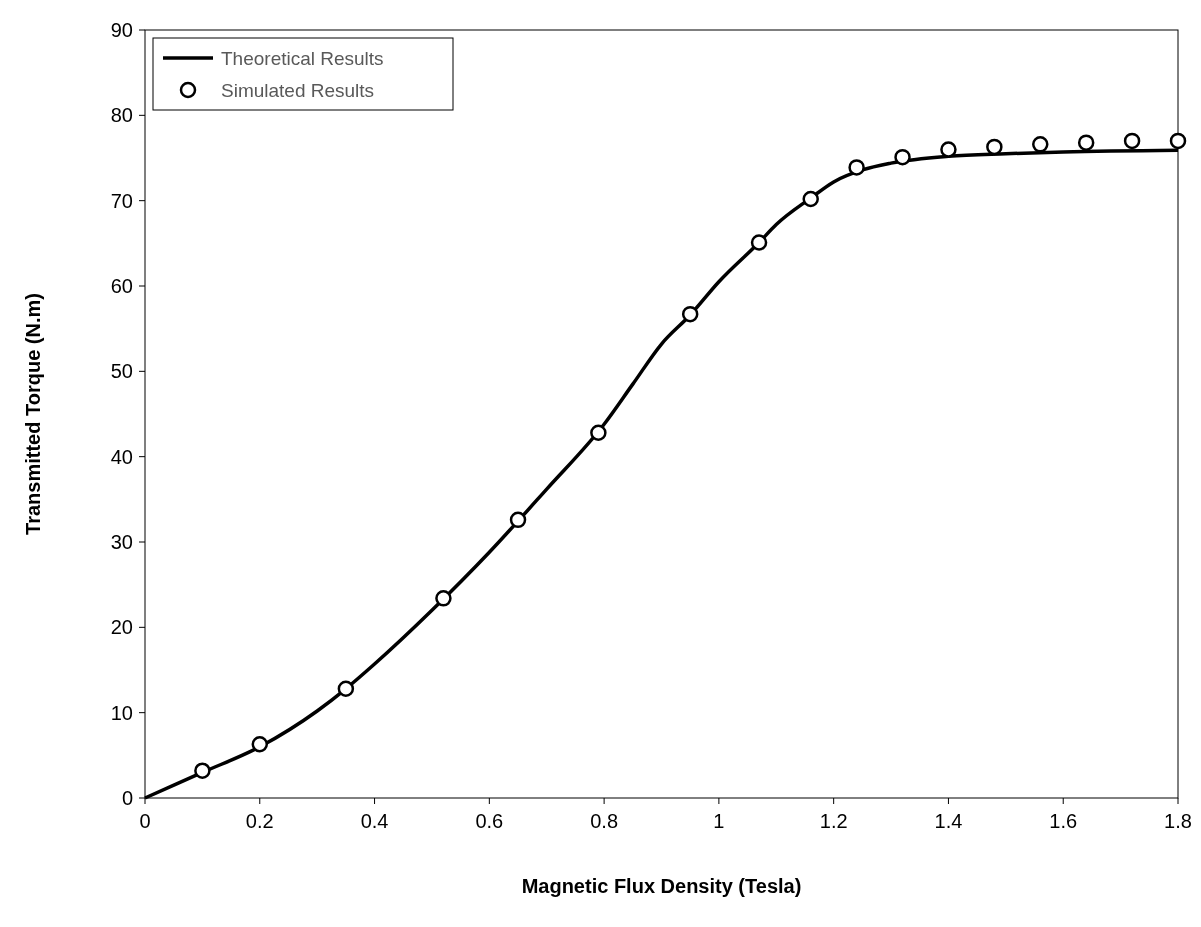 The height and width of the screenshot is (927, 1201). I want to click on y-tick-label: 70, so click(121, 200).